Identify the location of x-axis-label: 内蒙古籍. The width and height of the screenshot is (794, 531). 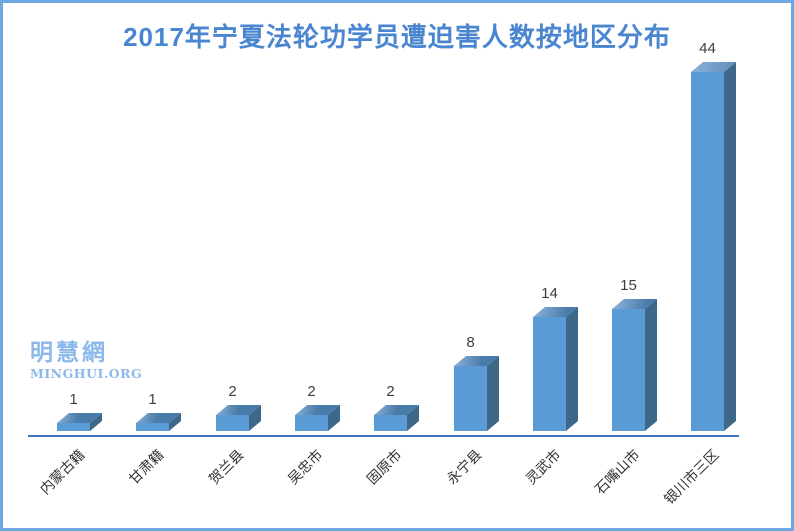
(62, 472).